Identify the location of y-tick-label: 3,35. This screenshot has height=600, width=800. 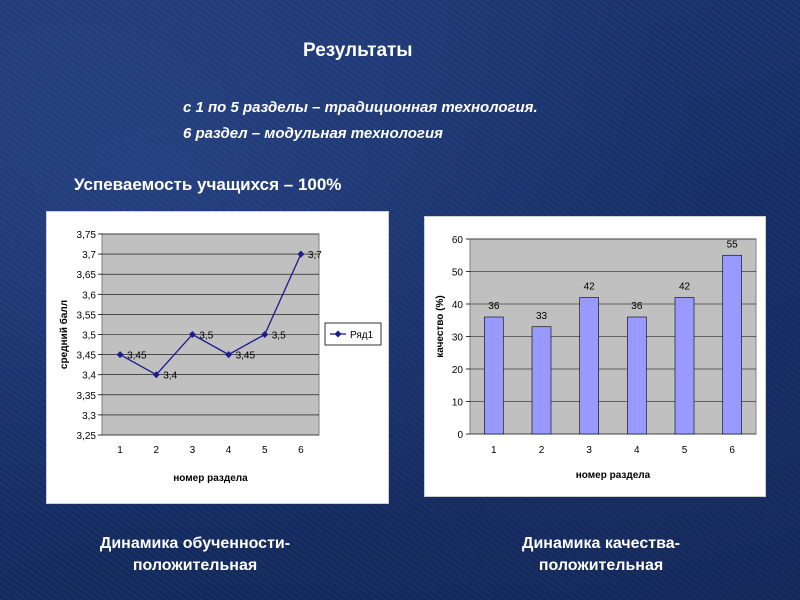
(87, 396).